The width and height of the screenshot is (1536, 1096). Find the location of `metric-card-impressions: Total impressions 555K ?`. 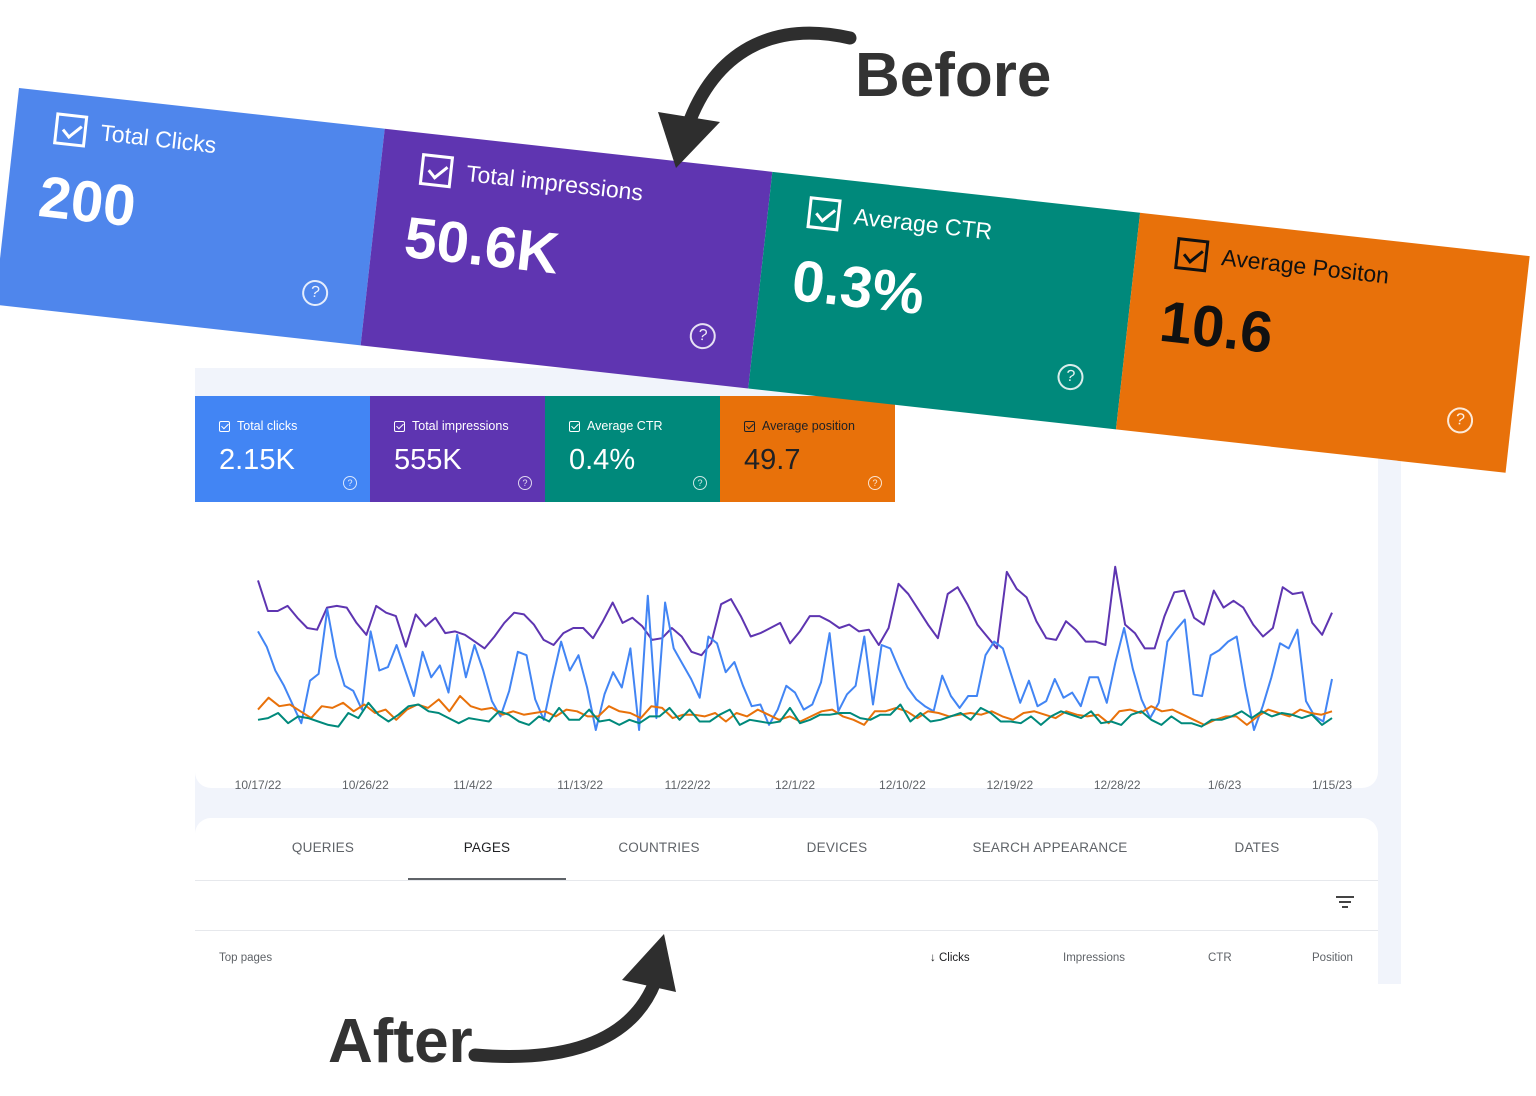

metric-card-impressions: Total impressions 555K ? is located at coordinates (457, 449).